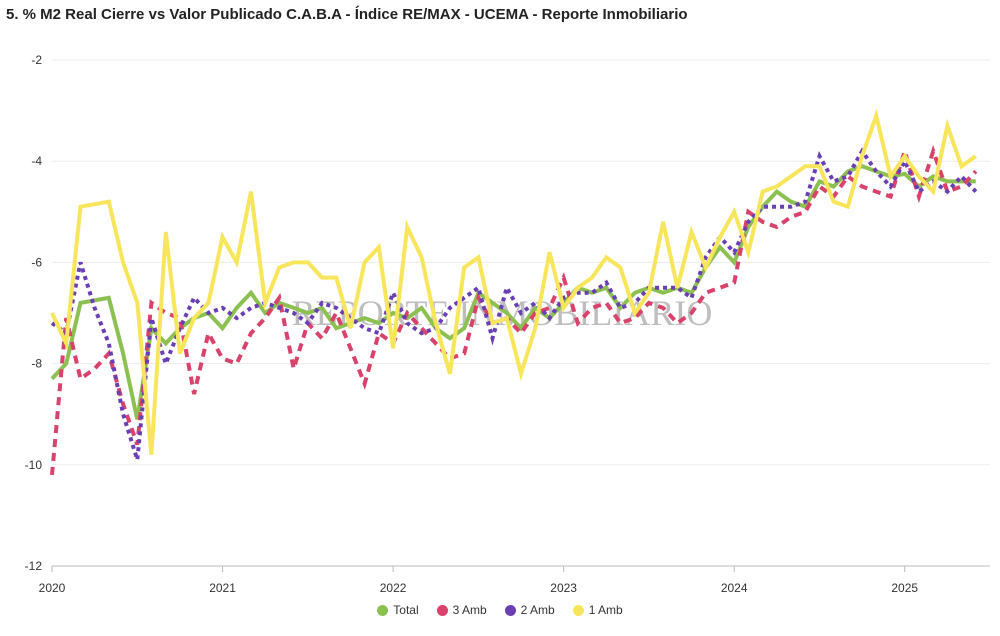 This screenshot has height=636, width=1000. Describe the element at coordinates (563, 588) in the screenshot. I see `x-tick-label: 2023` at that location.